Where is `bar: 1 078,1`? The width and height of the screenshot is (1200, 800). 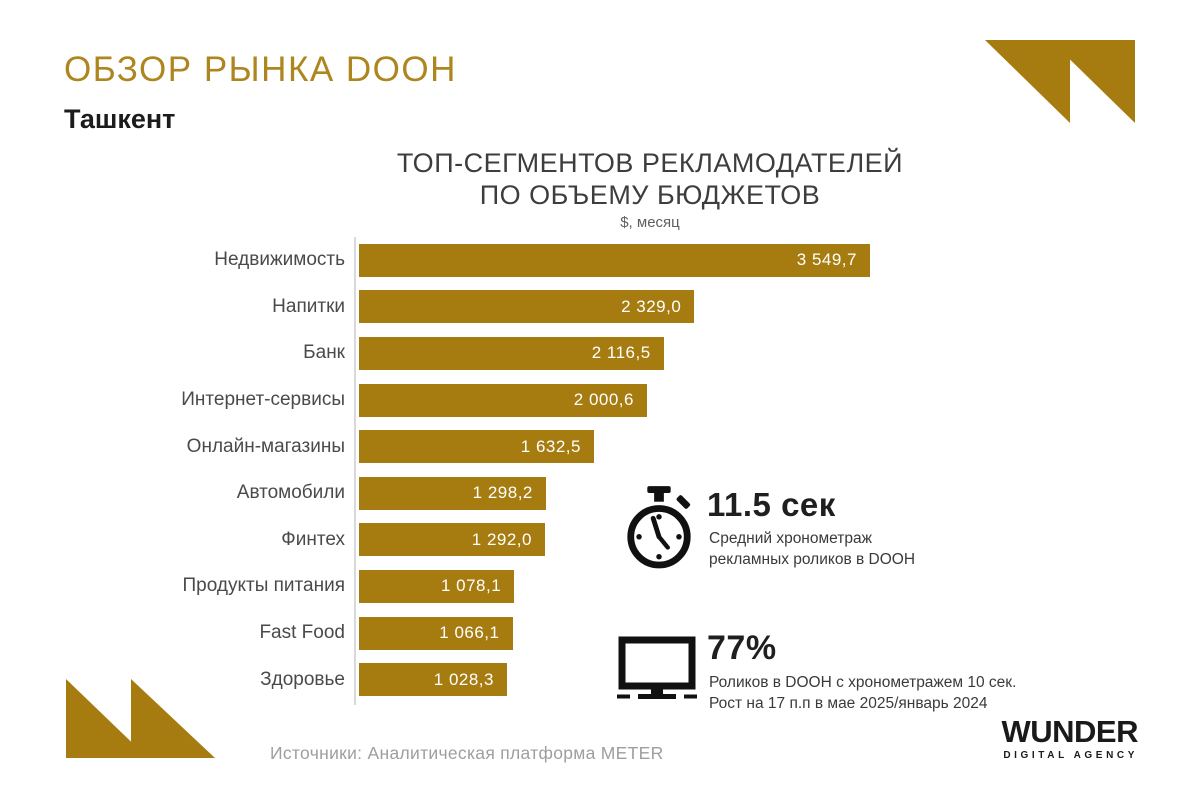
bar: 1 078,1 is located at coordinates (437, 586).